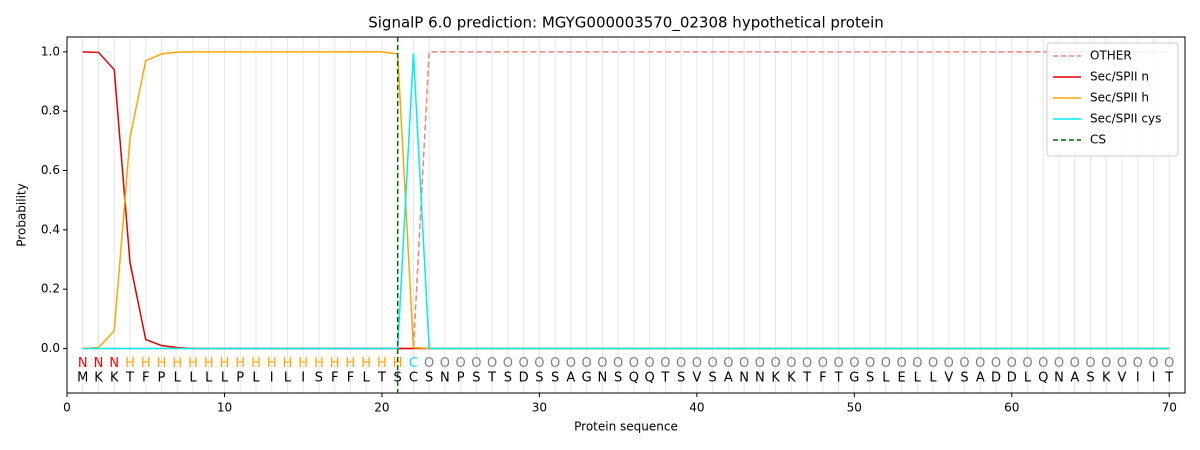 The height and width of the screenshot is (450, 1200). I want to click on x-tick-label: 60, so click(1011, 408).